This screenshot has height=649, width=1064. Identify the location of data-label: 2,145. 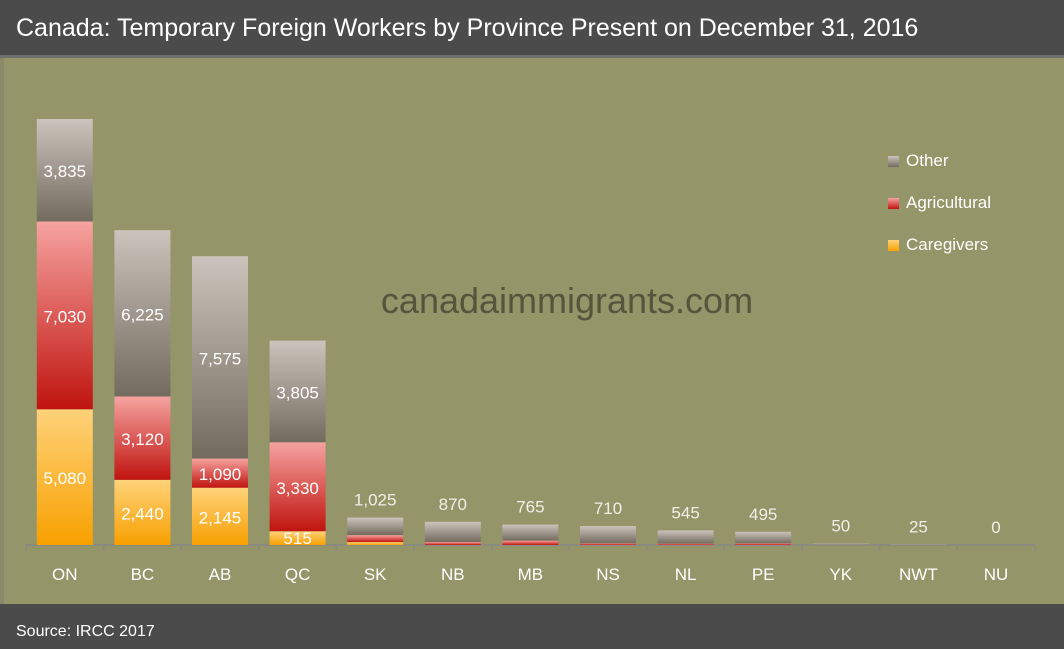
(220, 517).